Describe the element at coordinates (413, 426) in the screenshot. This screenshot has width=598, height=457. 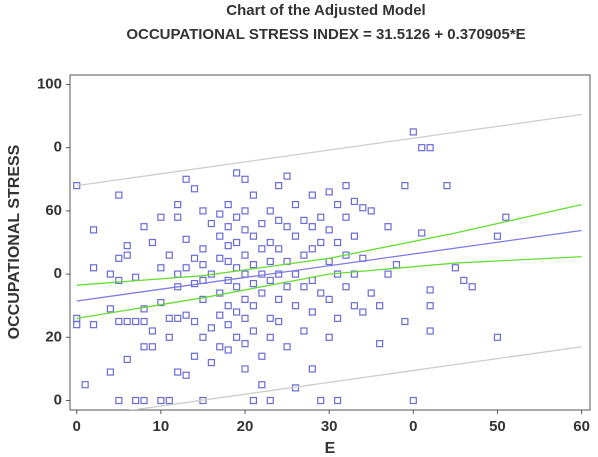
I see `x-tick-label: 0` at that location.